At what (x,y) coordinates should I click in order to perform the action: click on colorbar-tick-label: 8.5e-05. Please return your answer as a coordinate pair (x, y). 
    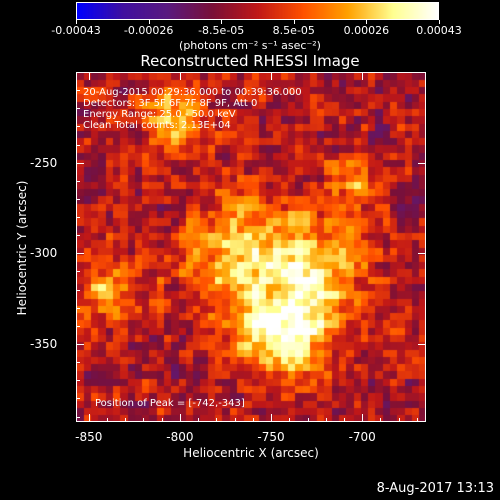
    Looking at the image, I should click on (293, 30).